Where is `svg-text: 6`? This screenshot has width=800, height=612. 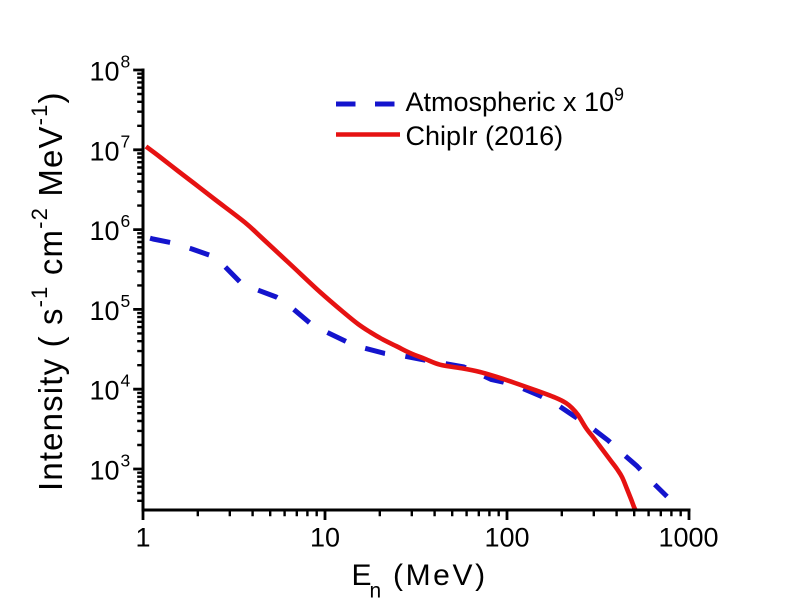 svg-text: 6 is located at coordinates (126, 221).